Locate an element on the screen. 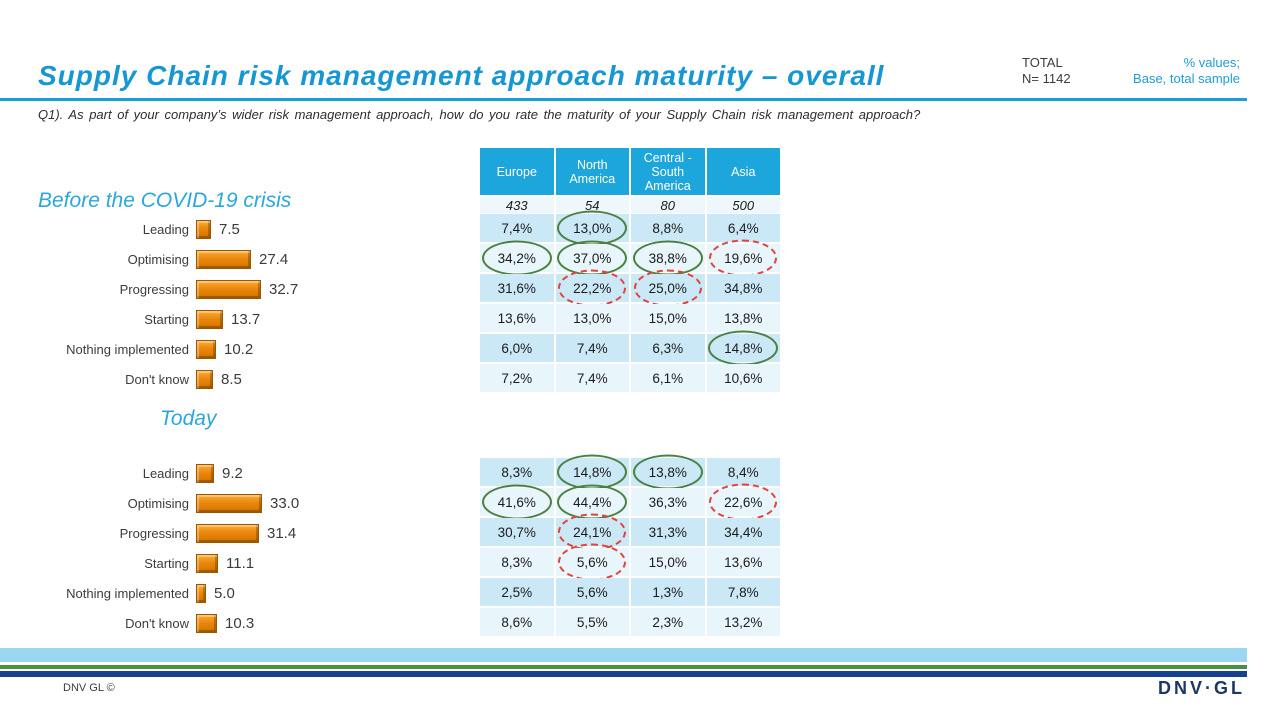  cell-value: 25,0% is located at coordinates (667, 288).